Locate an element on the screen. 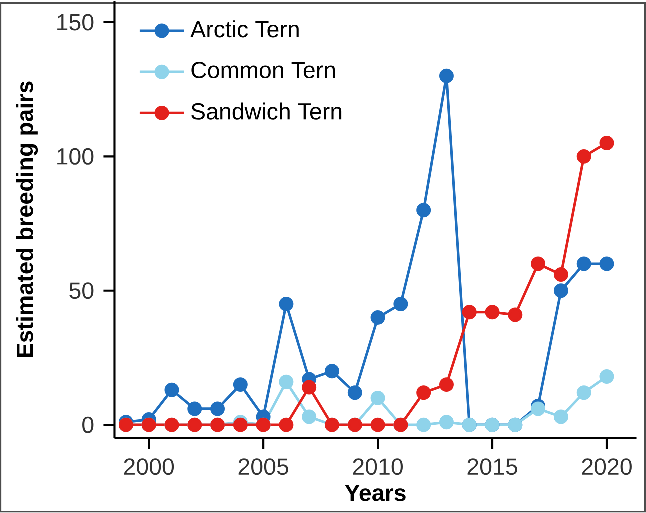 This screenshot has width=646, height=513. x-axis-title: Years is located at coordinates (375, 493).